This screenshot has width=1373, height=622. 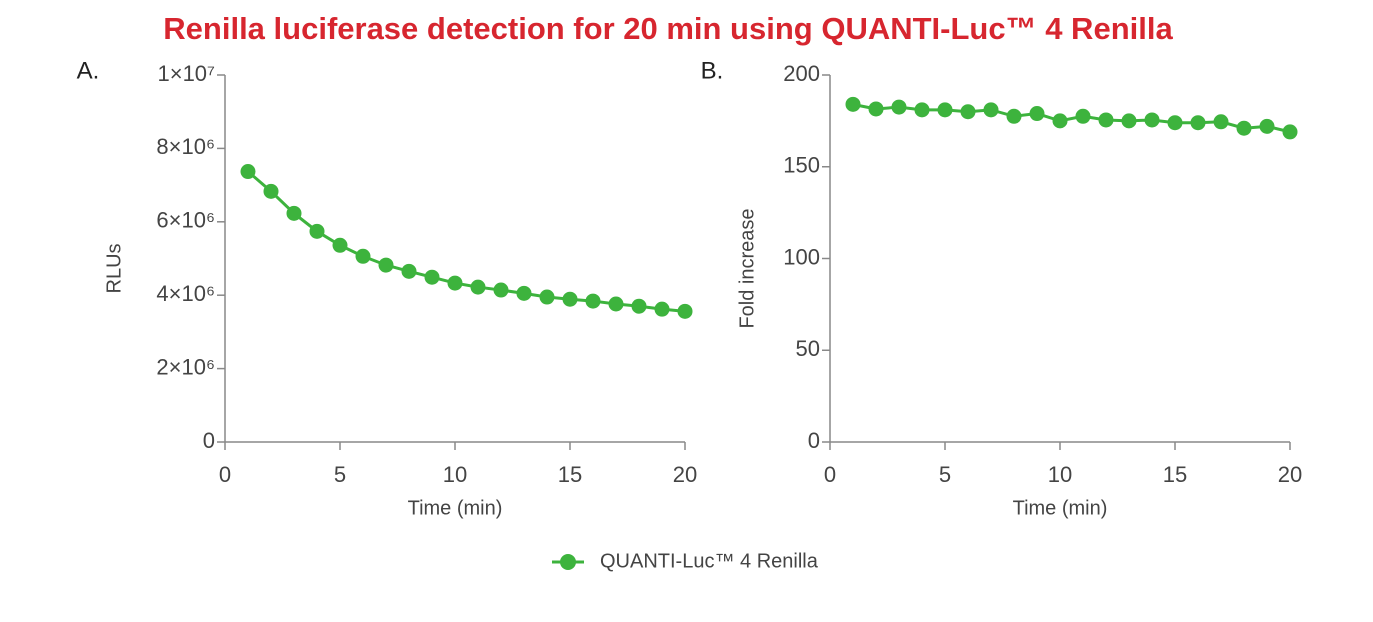 What do you see at coordinates (466, 241) in the screenshot?
I see `series-line` at bounding box center [466, 241].